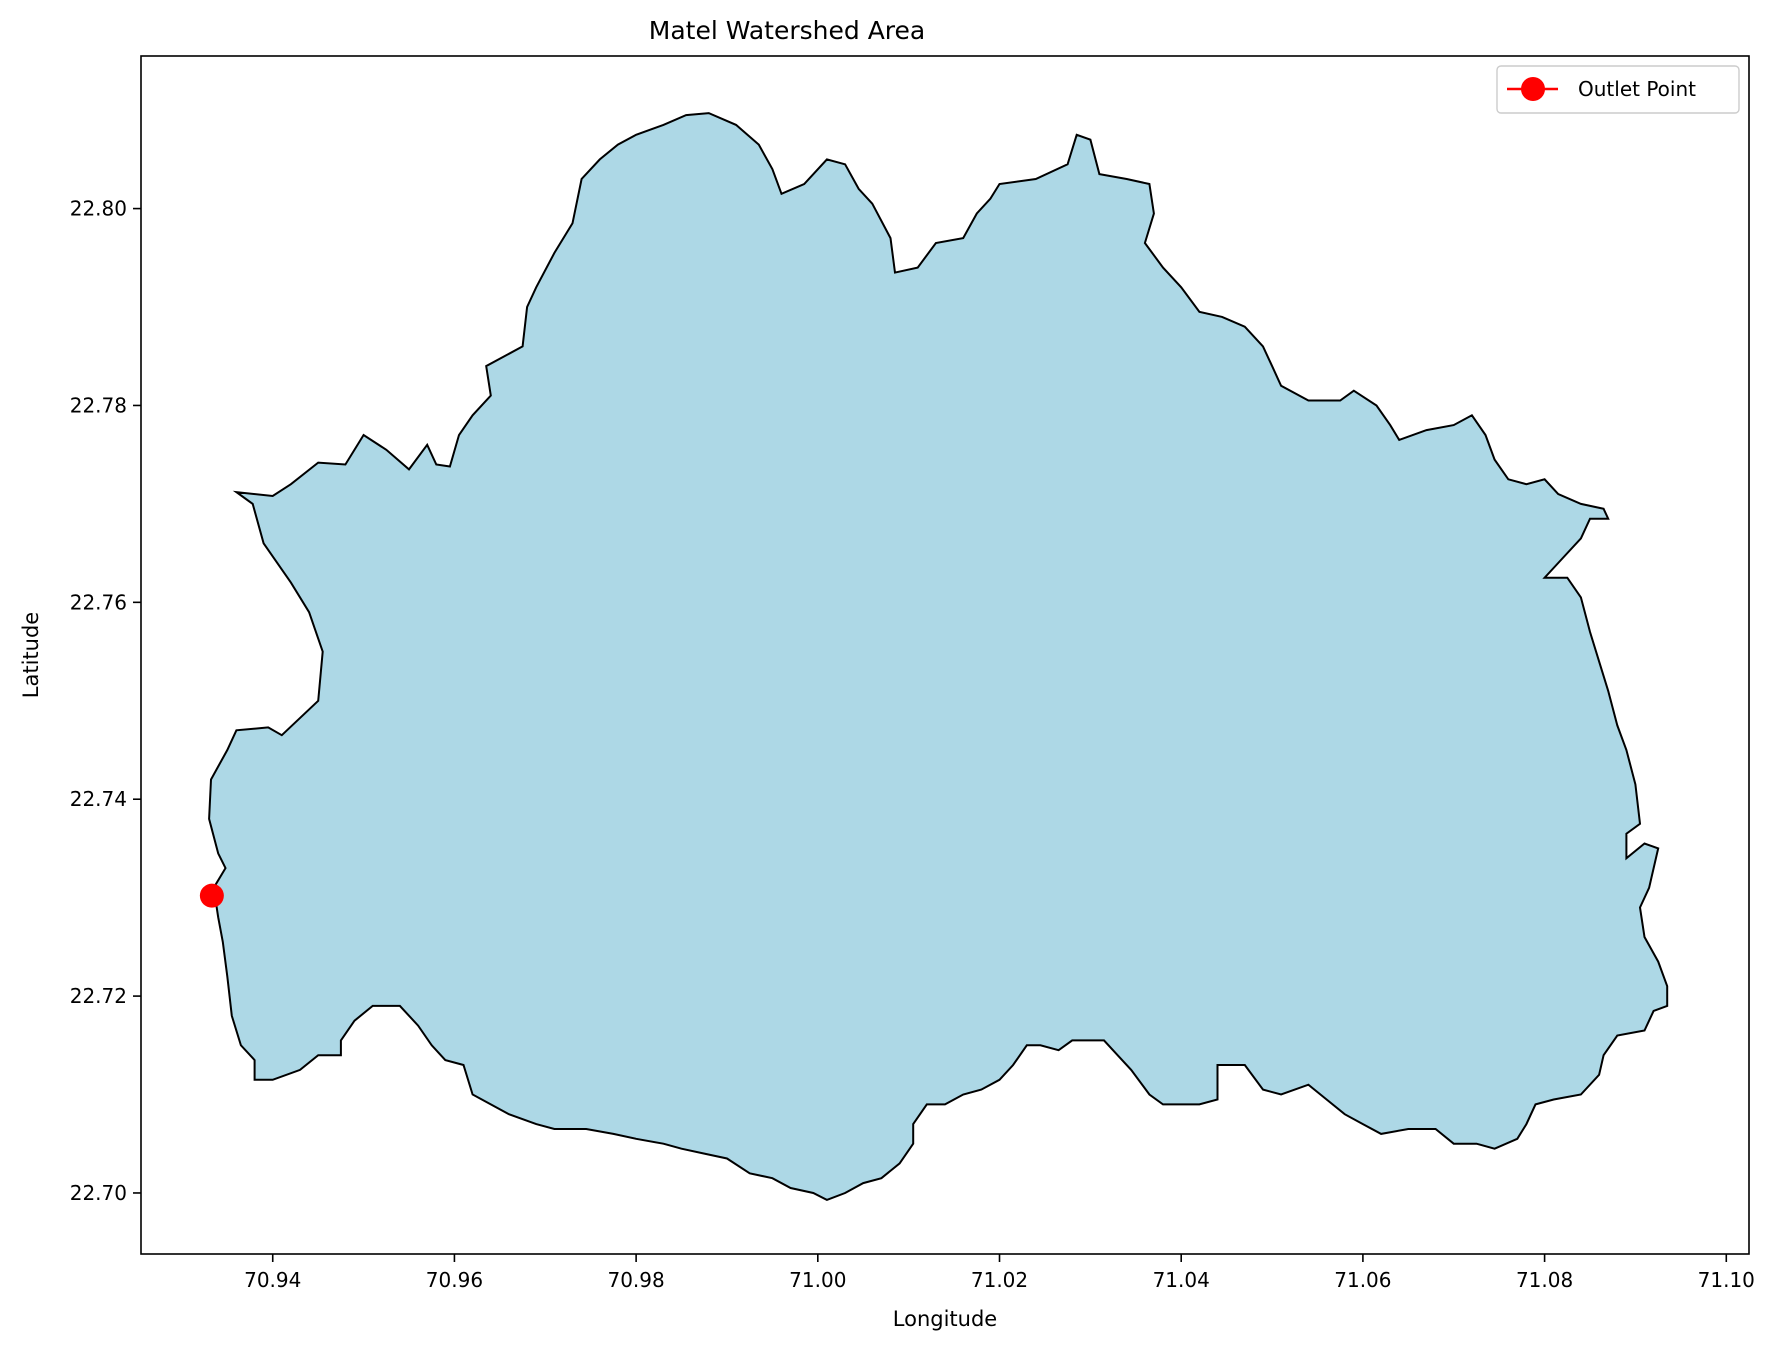  What do you see at coordinates (945, 1319) in the screenshot?
I see `x-axis-label: Longitude` at bounding box center [945, 1319].